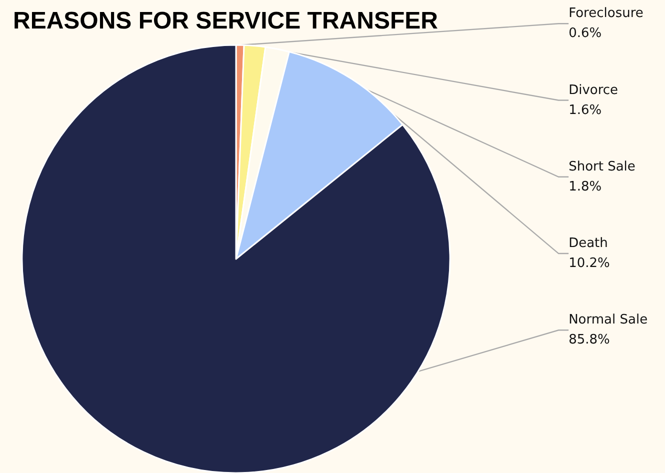 This screenshot has height=473, width=665. I want to click on slice-label: Divorce, so click(593, 90).